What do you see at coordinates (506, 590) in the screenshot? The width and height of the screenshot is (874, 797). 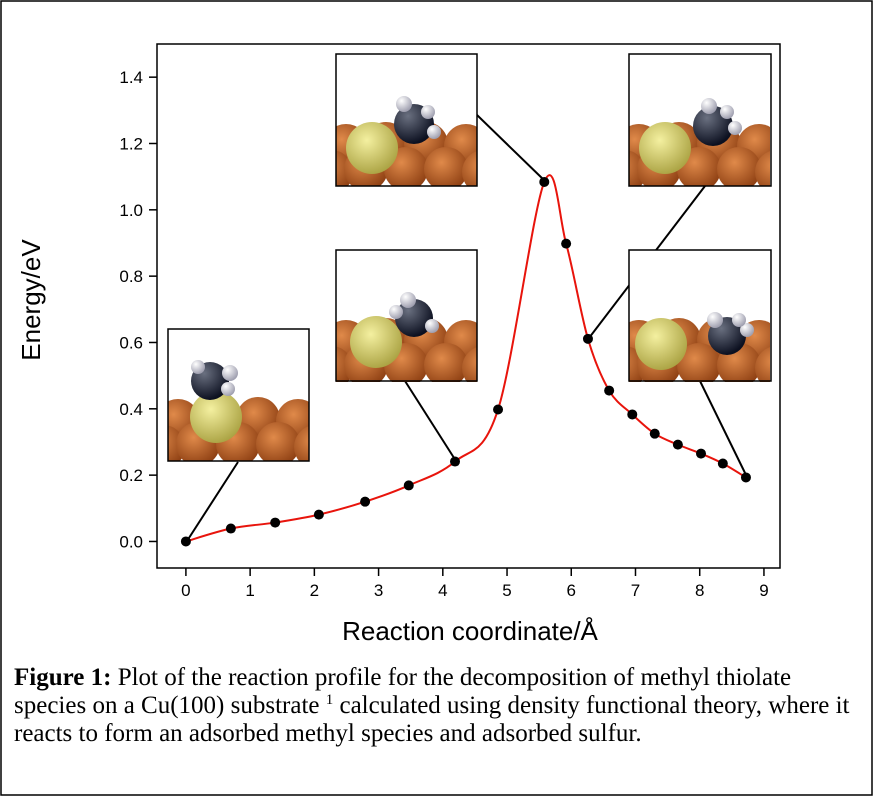 I see `x-tick-label: 5` at bounding box center [506, 590].